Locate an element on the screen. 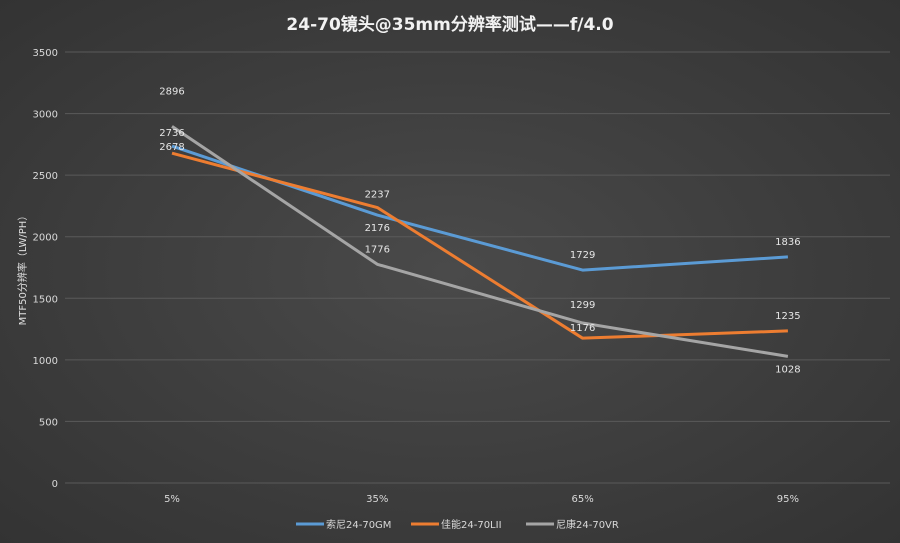 This screenshot has height=543, width=900. data-label: 1776 is located at coordinates (377, 249).